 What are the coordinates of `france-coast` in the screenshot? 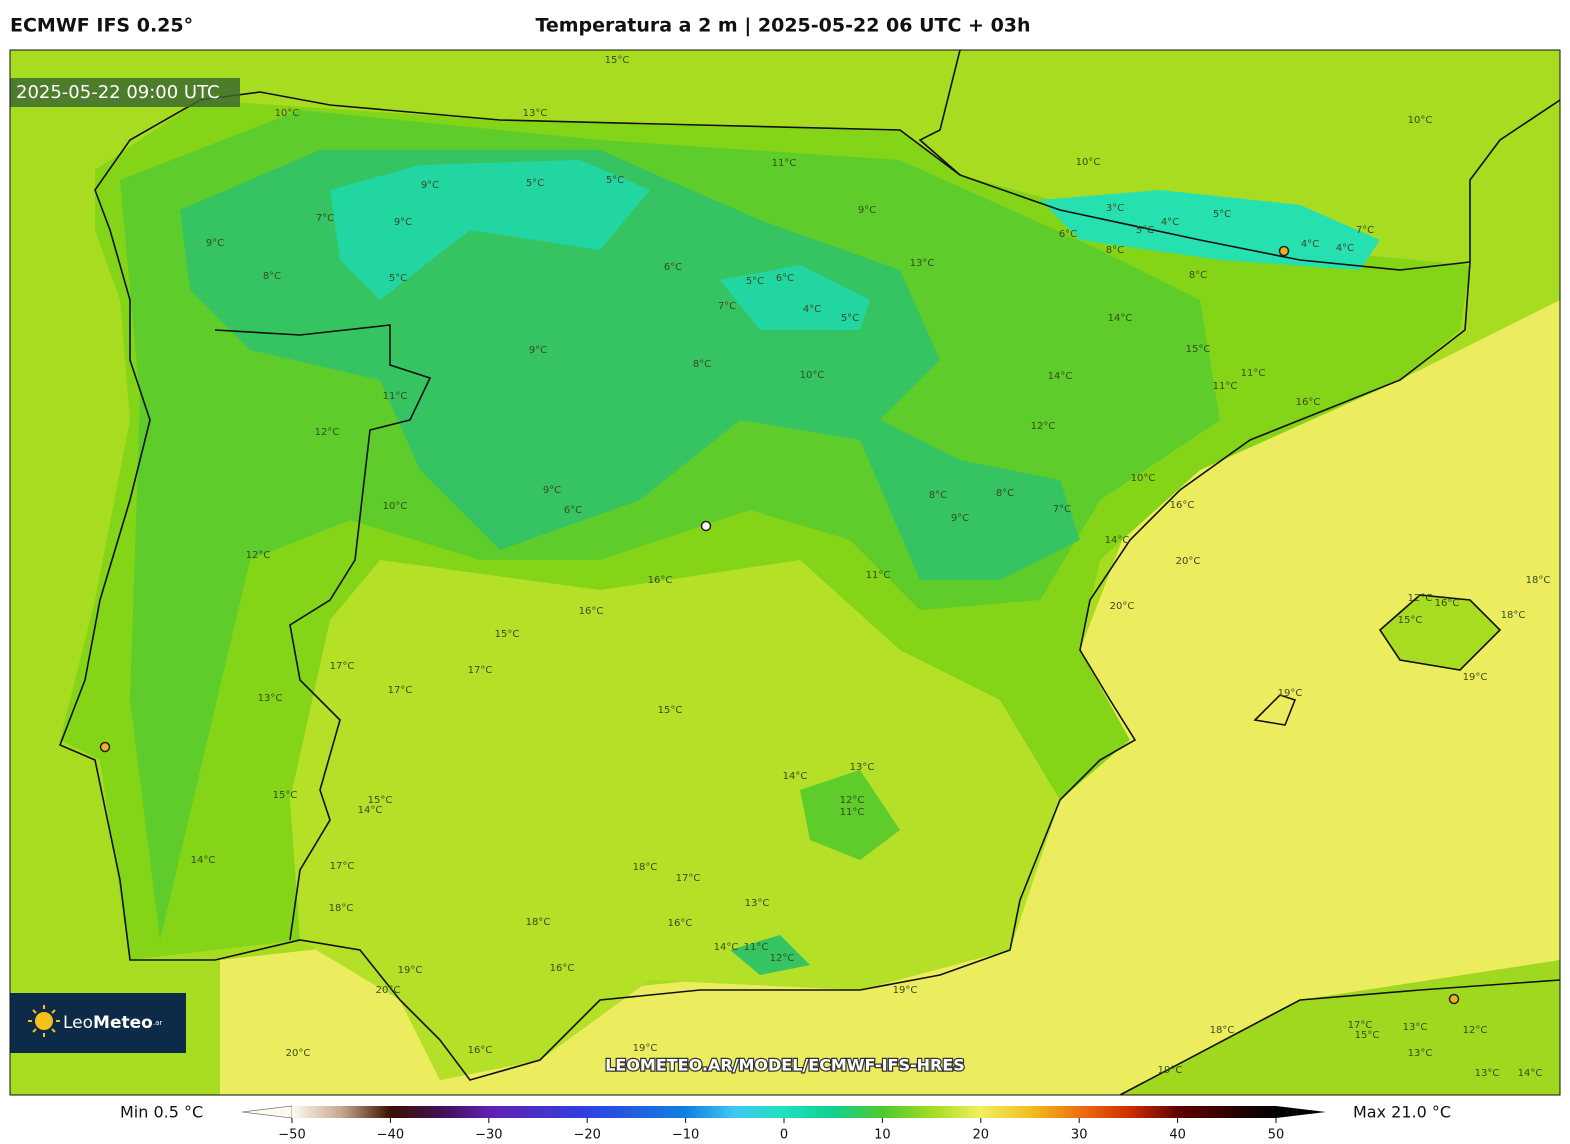 It's located at (939, 113).